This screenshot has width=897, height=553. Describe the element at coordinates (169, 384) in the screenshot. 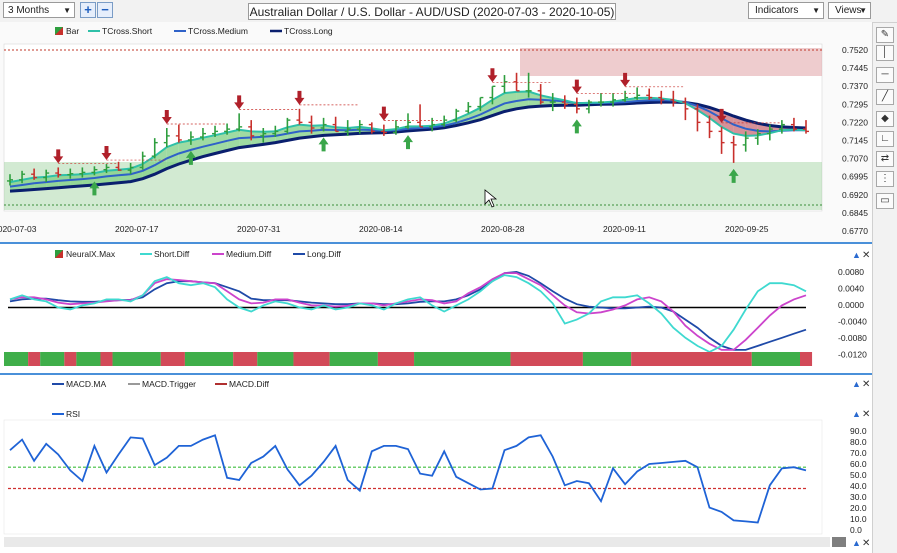

I see `legend-macd-trigger: MACD.Trigger` at that location.